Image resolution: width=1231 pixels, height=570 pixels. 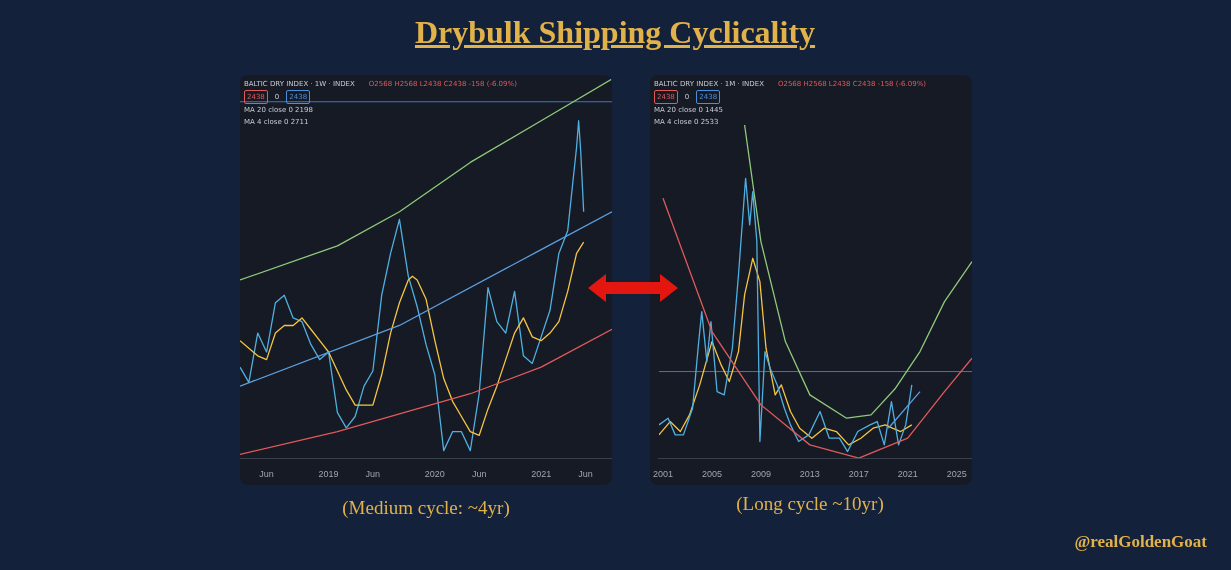 What do you see at coordinates (434, 474) in the screenshot?
I see `x-tick-label: 2020` at bounding box center [434, 474].